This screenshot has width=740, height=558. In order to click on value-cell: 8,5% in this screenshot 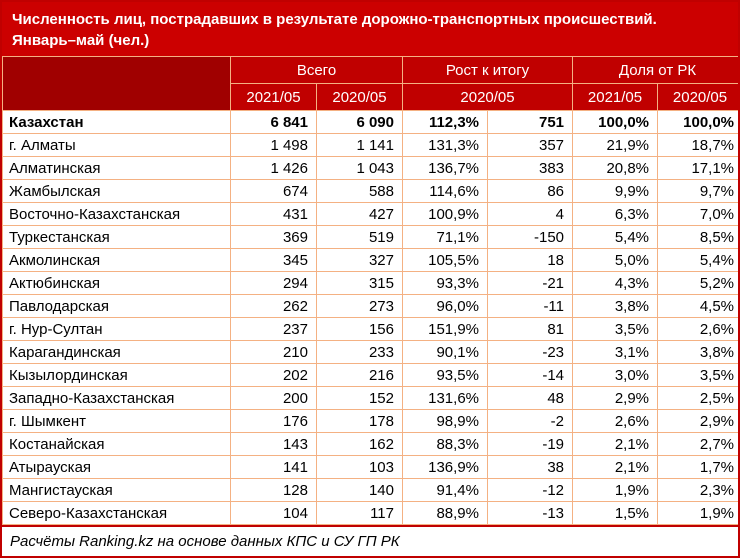, I will do `click(697, 237)`.